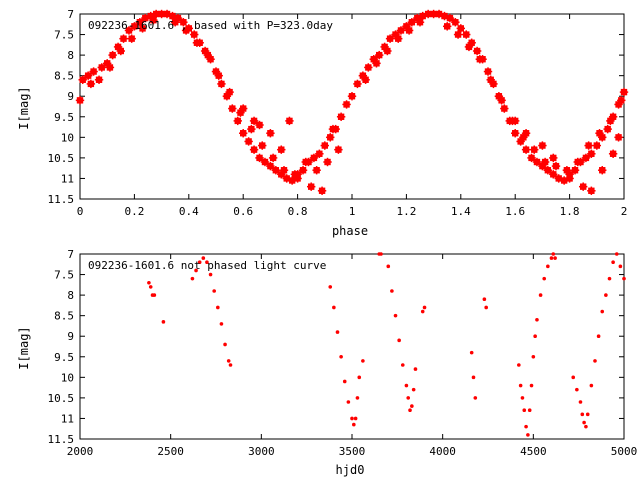  I want to click on unphased-x-tick-label: 5000, so click(624, 451).